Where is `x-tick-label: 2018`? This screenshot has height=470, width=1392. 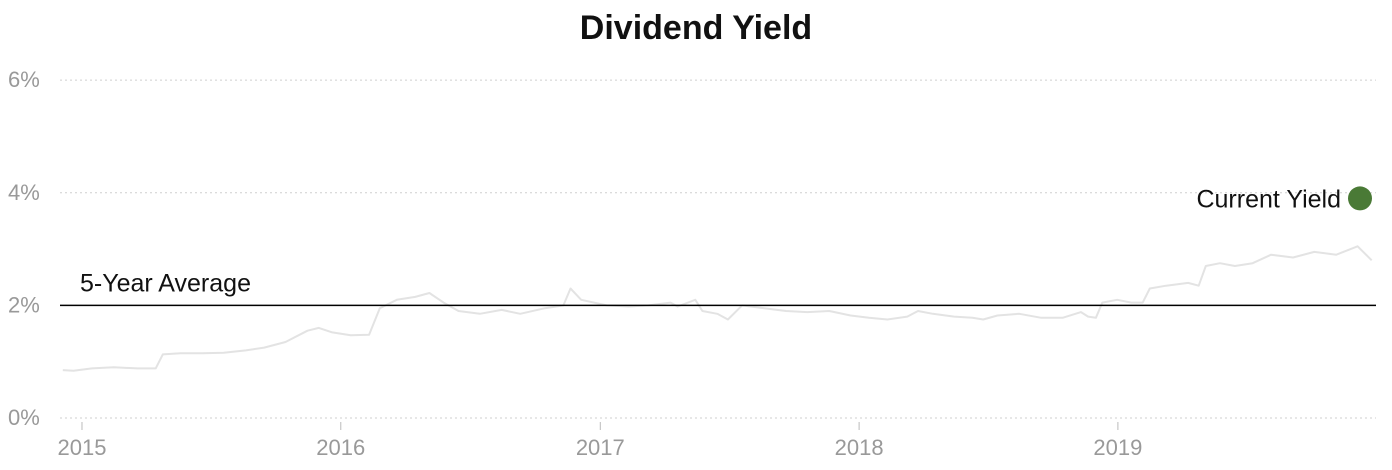 x-tick-label: 2018 is located at coordinates (859, 447).